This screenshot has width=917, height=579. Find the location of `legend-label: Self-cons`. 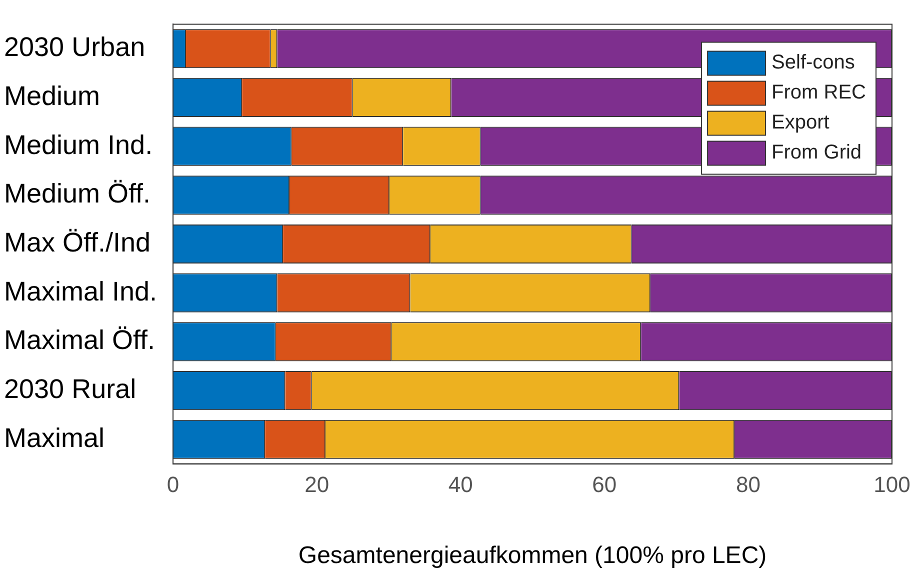

legend-label: Self-cons is located at coordinates (813, 63).